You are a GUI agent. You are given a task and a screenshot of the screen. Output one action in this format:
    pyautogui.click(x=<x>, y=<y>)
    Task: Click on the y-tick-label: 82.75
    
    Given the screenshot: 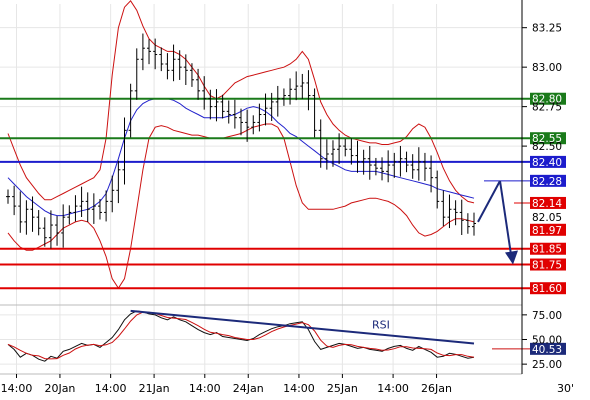 What is the action you would take?
    pyautogui.click(x=547, y=108)
    